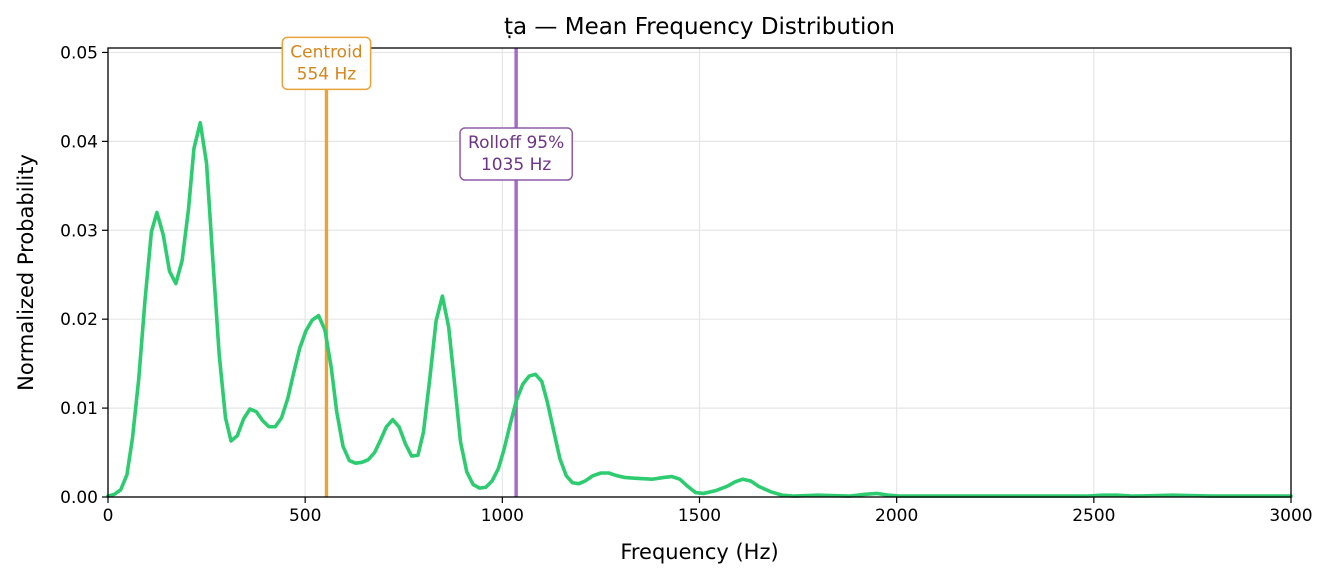 This screenshot has height=584, width=1332. What do you see at coordinates (516, 143) in the screenshot?
I see `annotation-title: Rolloff 95%` at bounding box center [516, 143].